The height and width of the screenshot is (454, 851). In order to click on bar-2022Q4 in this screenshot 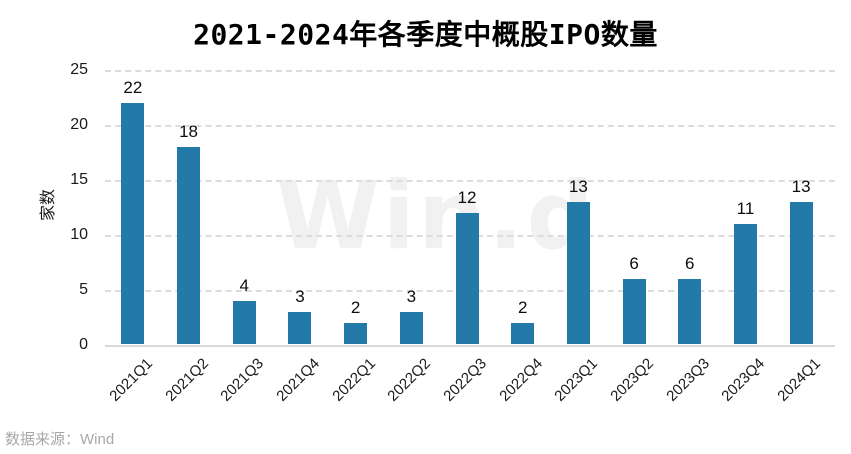, I will do `click(523, 333)`.